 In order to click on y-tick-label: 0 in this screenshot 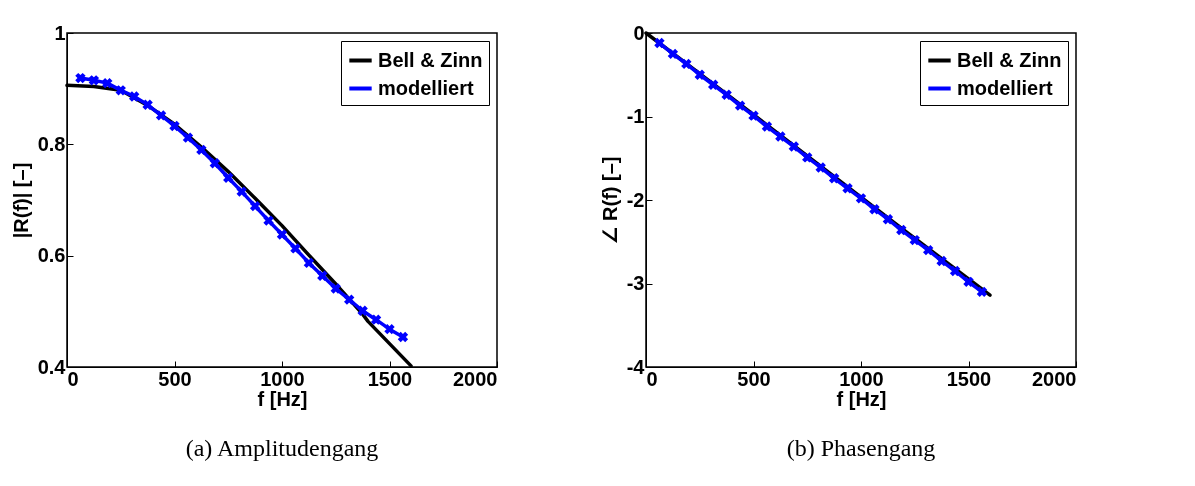, I will do `click(639, 32)`.